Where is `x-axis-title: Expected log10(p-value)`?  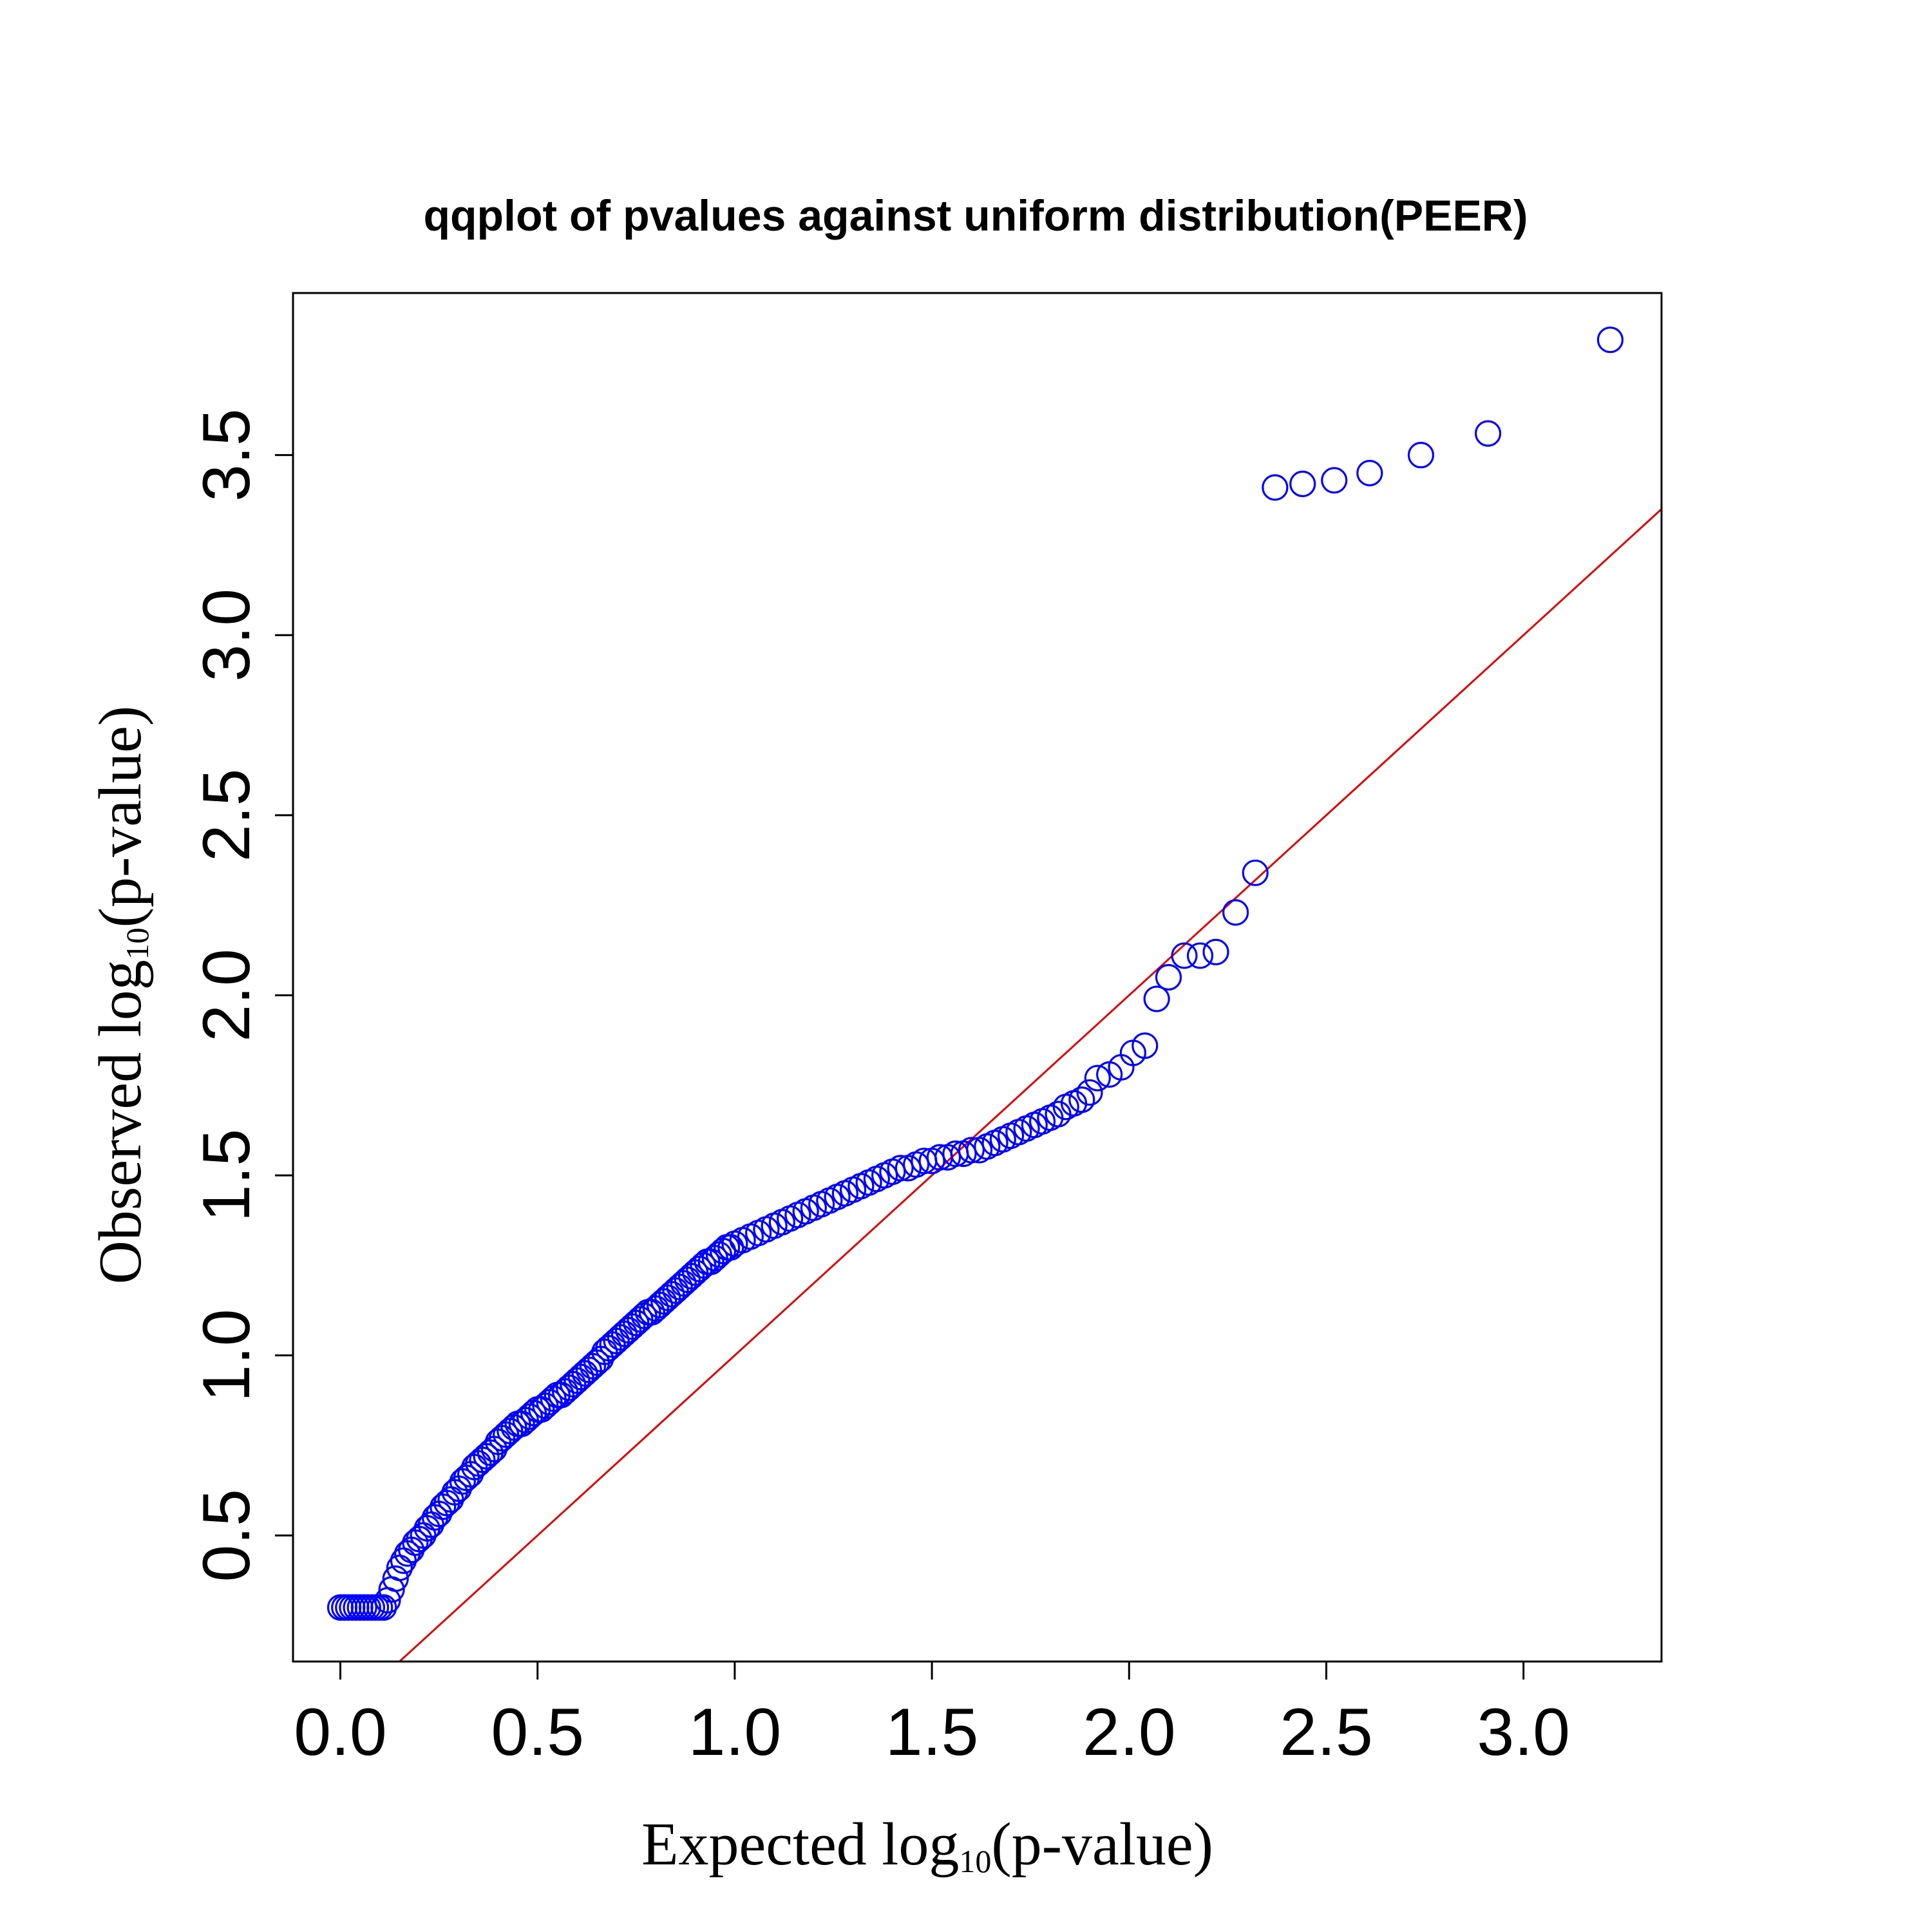 x-axis-title: Expected log10(p-value) is located at coordinates (927, 1845).